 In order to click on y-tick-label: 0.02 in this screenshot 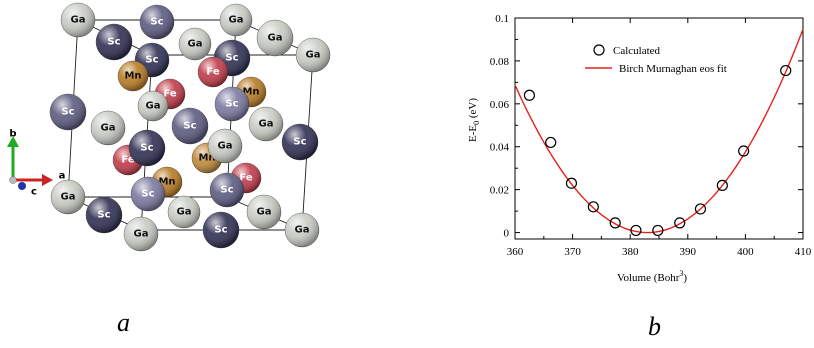, I will do `click(499, 191)`.